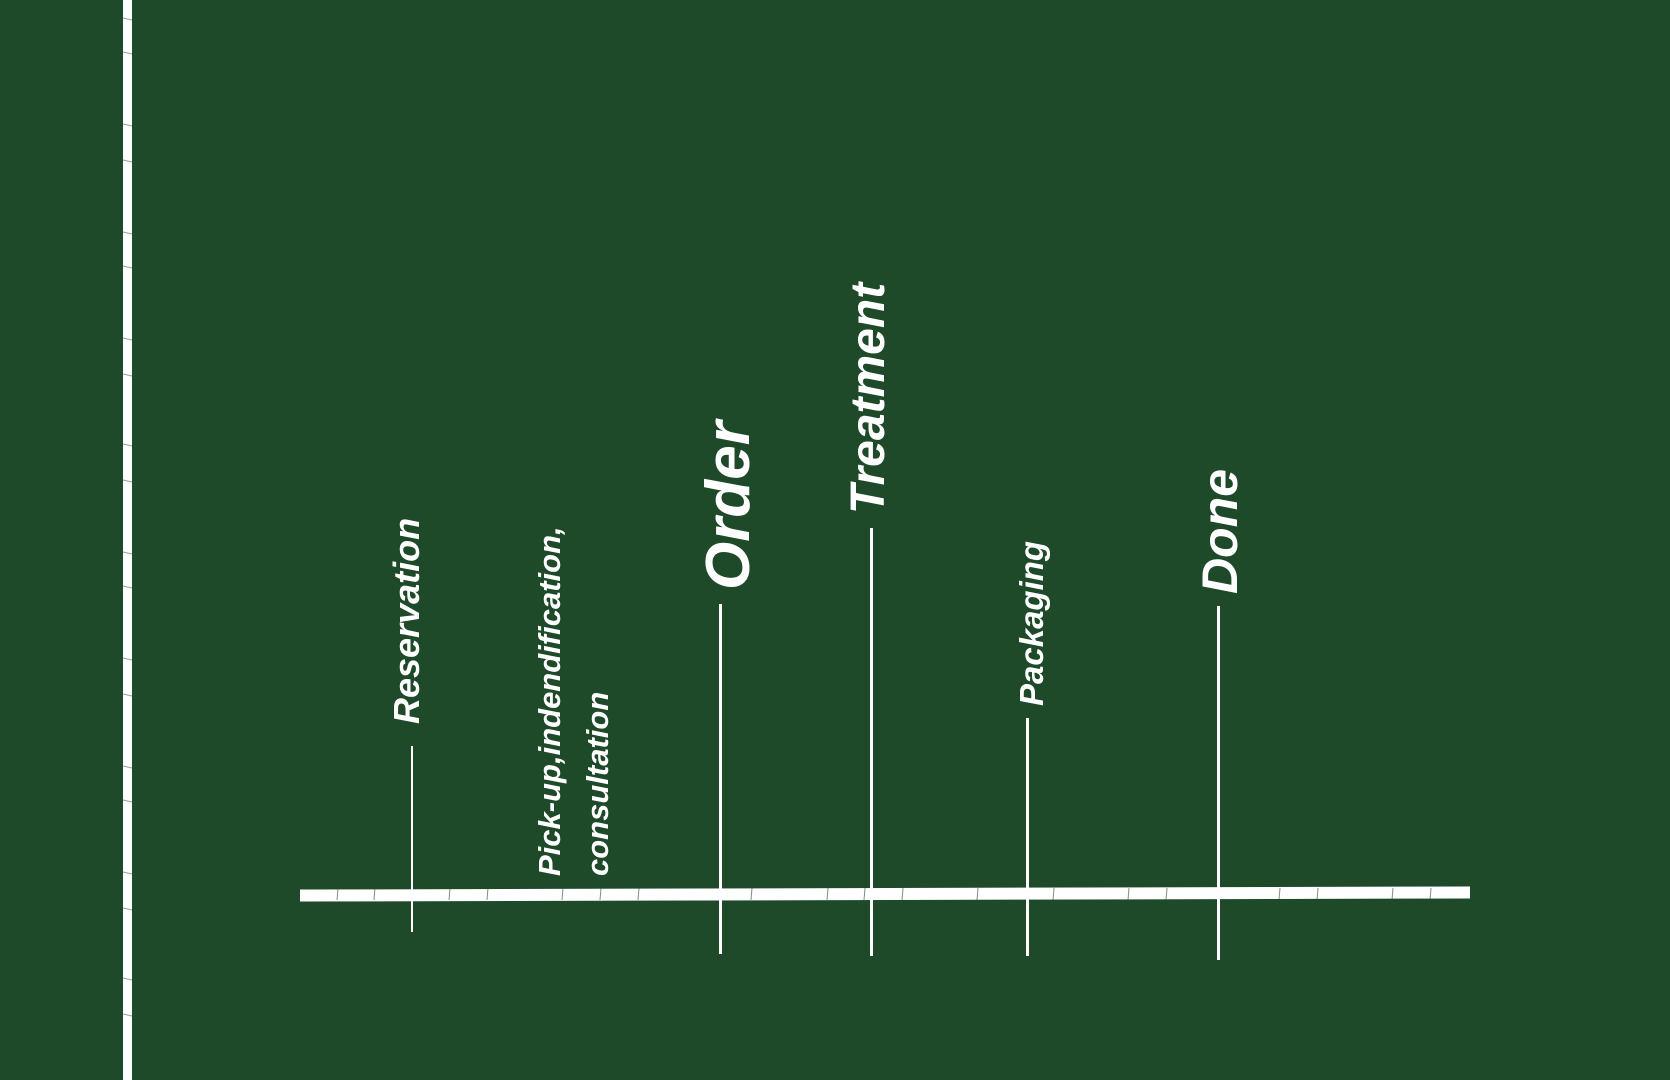 The height and width of the screenshot is (1080, 1670). What do you see at coordinates (574, 701) in the screenshot?
I see `step-label-pickup: Pick-up,indendification, consultation` at bounding box center [574, 701].